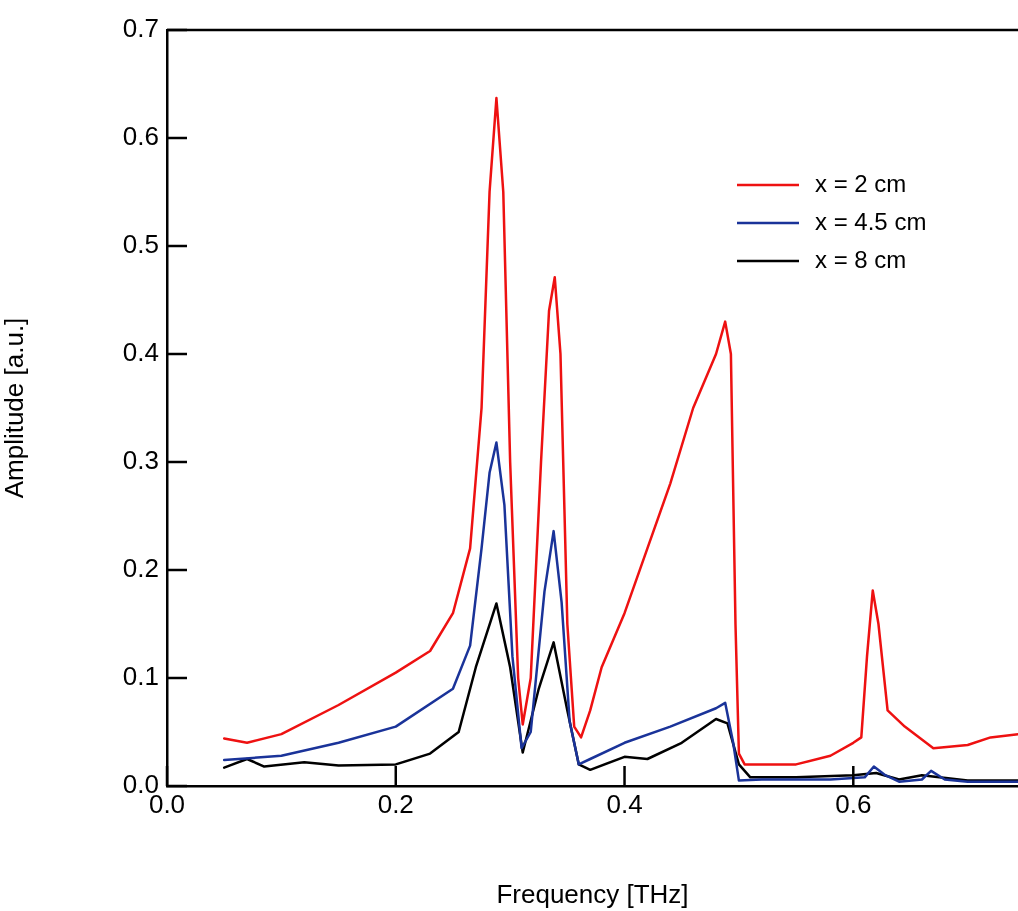 The image size is (1018, 911). What do you see at coordinates (140, 676) in the screenshot?
I see `y-tick-label: 0.1` at bounding box center [140, 676].